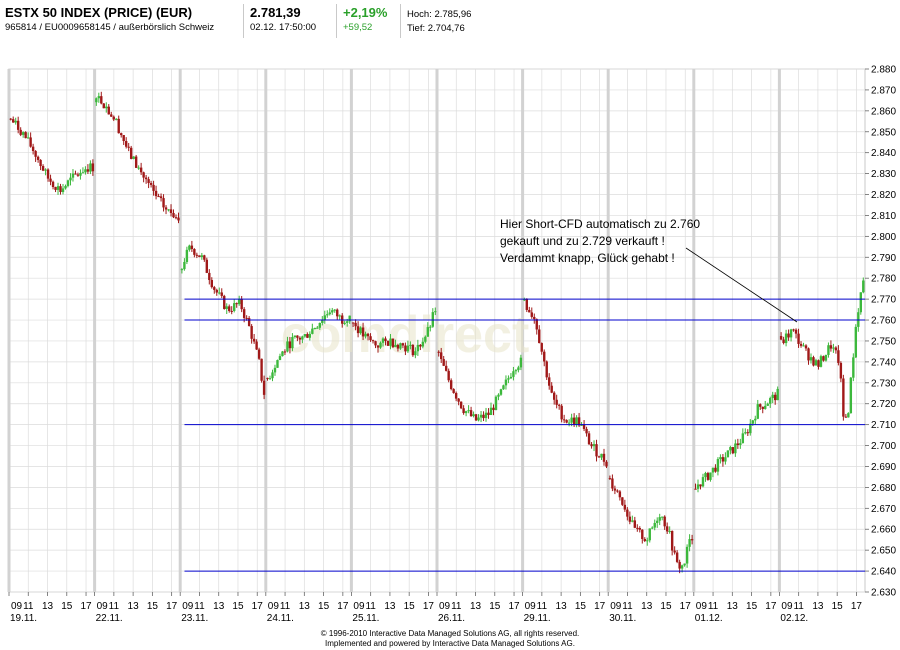  What do you see at coordinates (275, 12) in the screenshot?
I see `last-price: 2.781,39` at bounding box center [275, 12].